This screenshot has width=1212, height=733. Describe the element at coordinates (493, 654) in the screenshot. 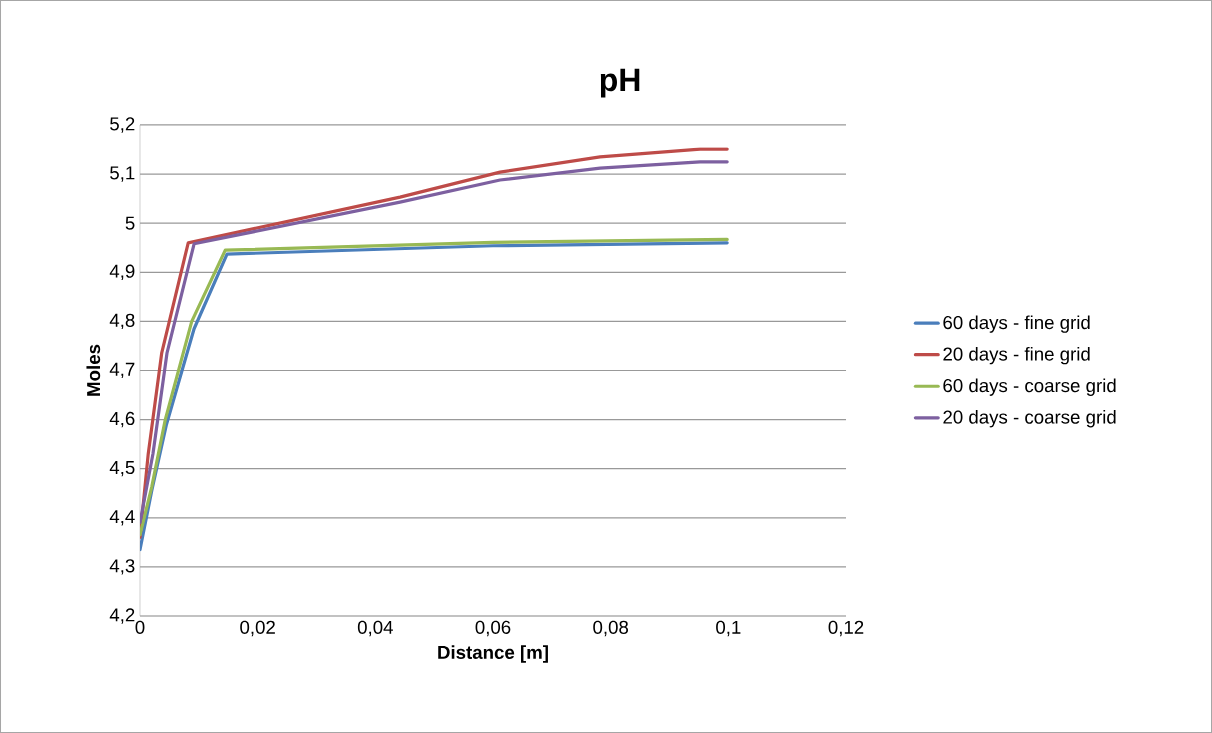

I see `x-axis-title: Distance [m]` at that location.